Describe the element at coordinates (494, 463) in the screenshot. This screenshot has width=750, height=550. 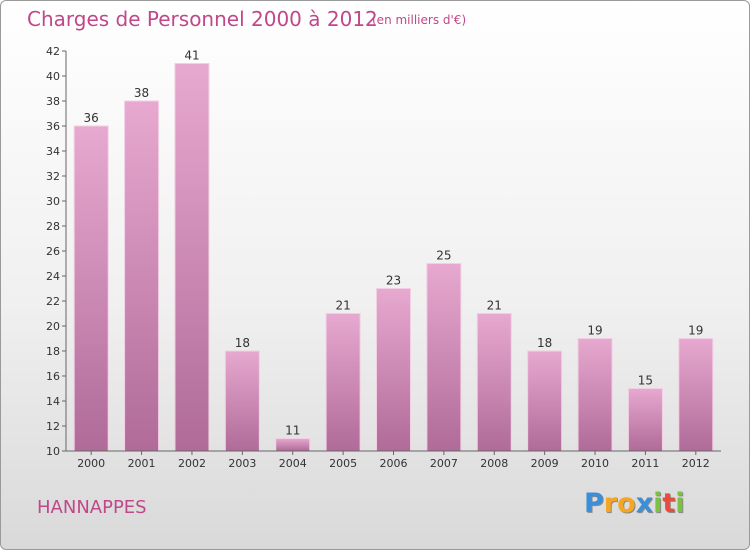
I see `x-tick-label: 2008` at that location.